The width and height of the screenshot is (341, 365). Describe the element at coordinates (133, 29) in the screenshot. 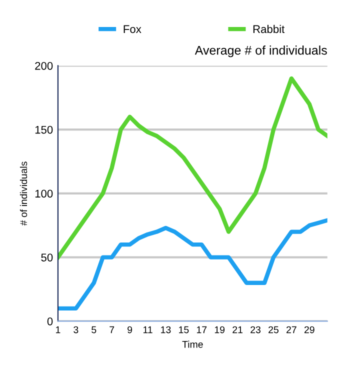

I see `legend-label: Fox` at that location.